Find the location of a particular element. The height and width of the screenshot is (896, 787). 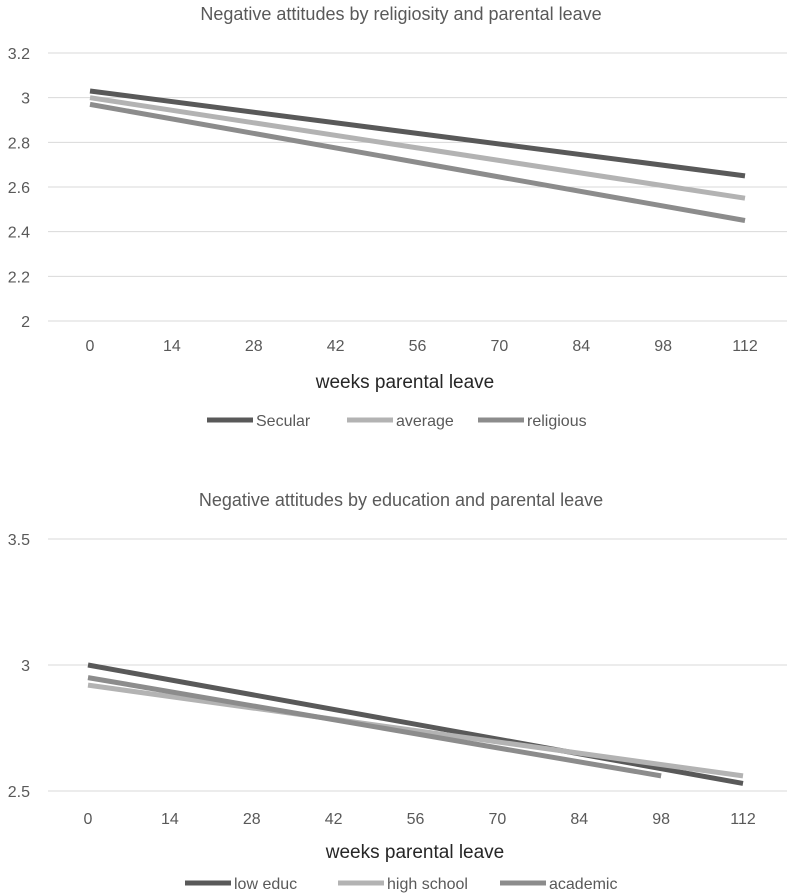

y-tick-label: 2.6 is located at coordinates (19, 188).